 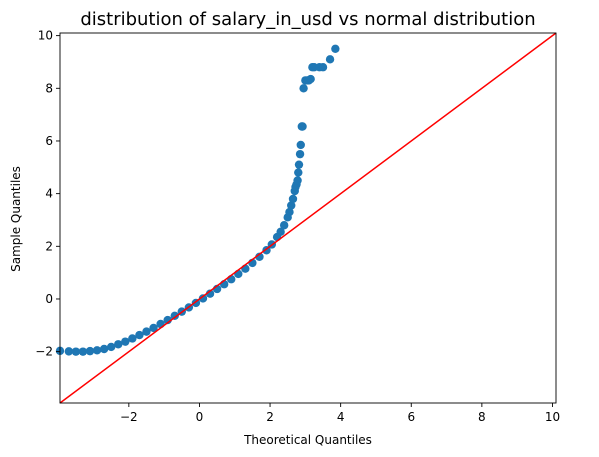 What do you see at coordinates (49, 246) in the screenshot?
I see `y-tick-label: 2` at bounding box center [49, 246].